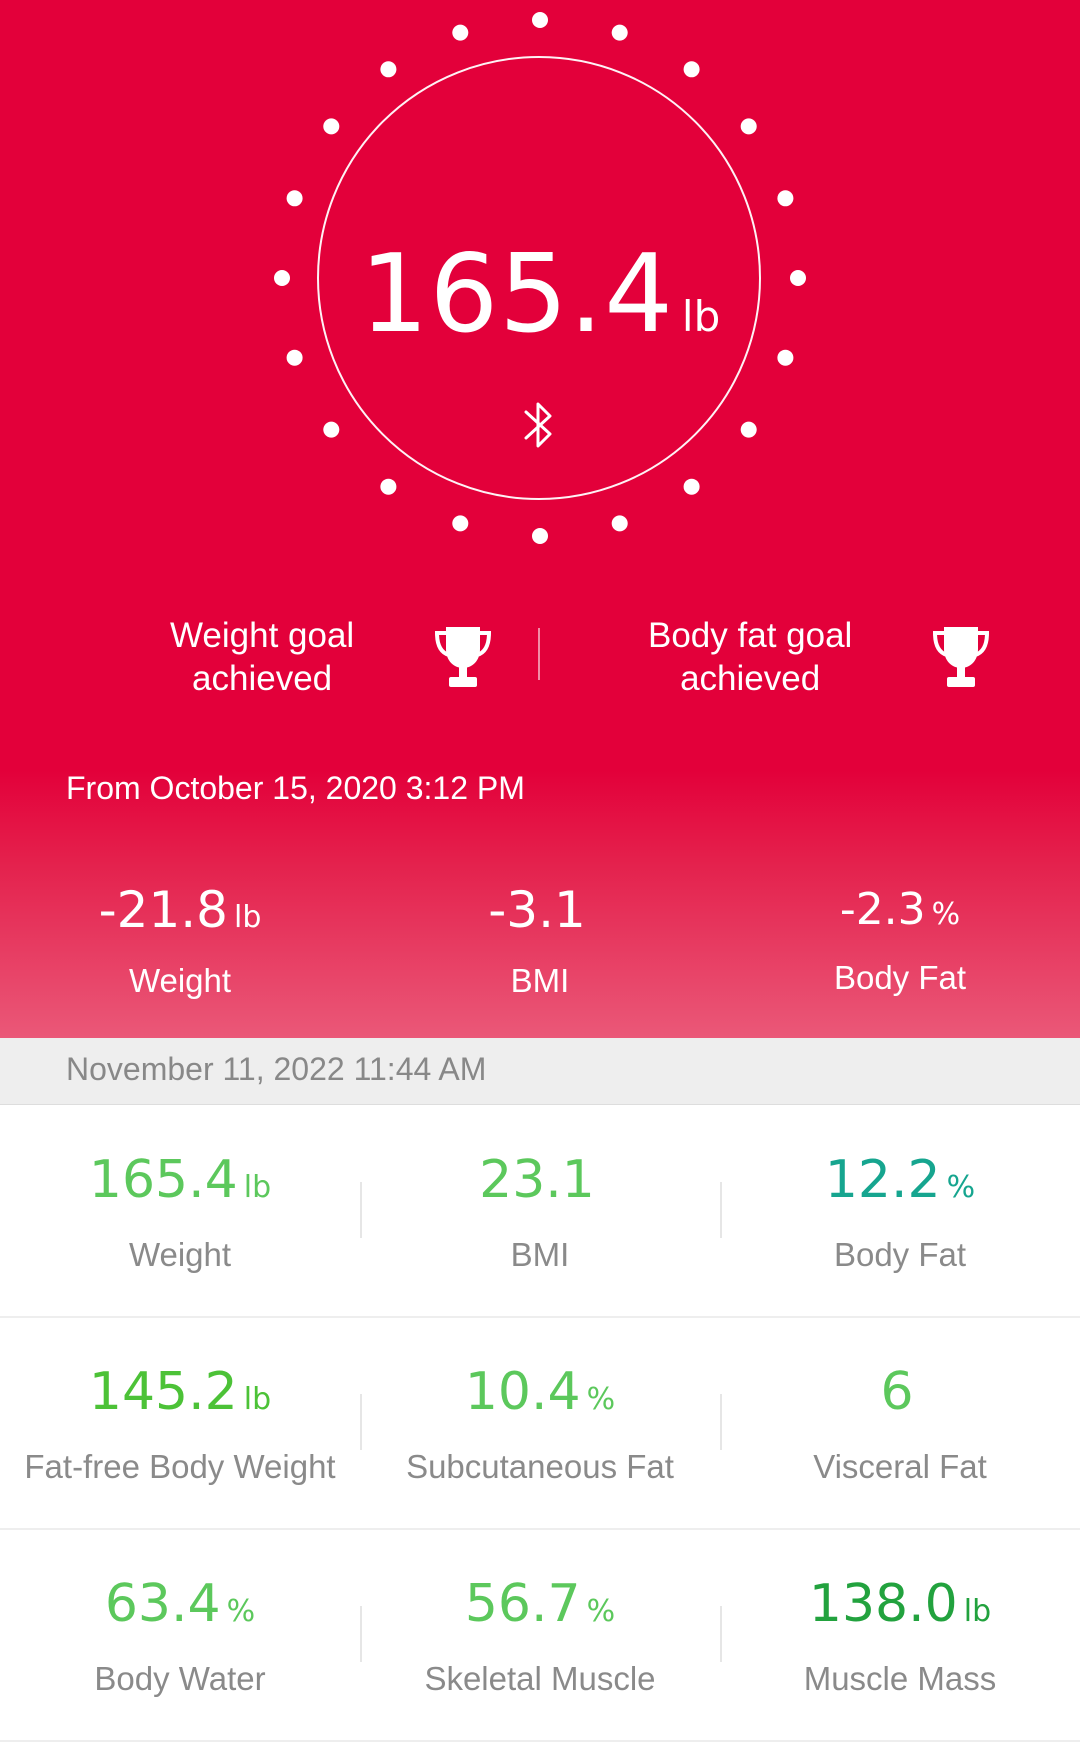 This screenshot has width=1080, height=1742. I want to click on change-summary: -21.8 lb Weight -3.1 BMI -2.3% Body Fat, so click(540, 945).